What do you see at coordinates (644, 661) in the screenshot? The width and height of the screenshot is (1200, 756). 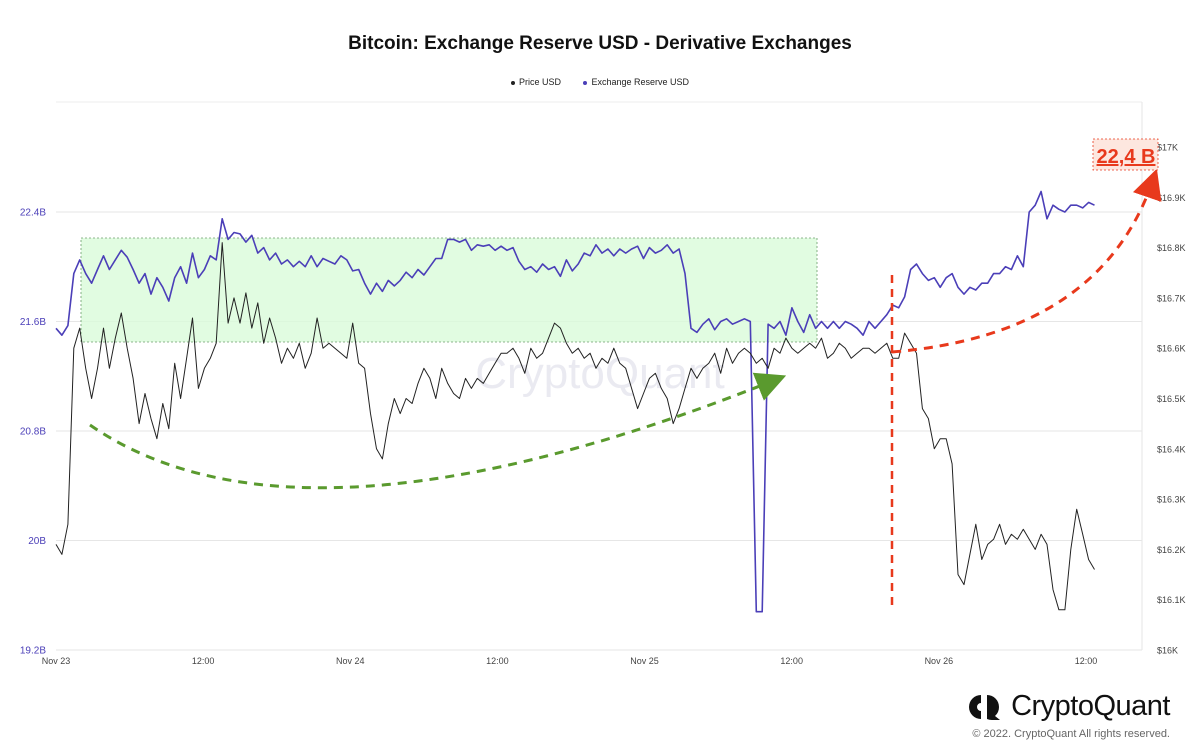 I see `x-tick-label: Nov 25` at bounding box center [644, 661].